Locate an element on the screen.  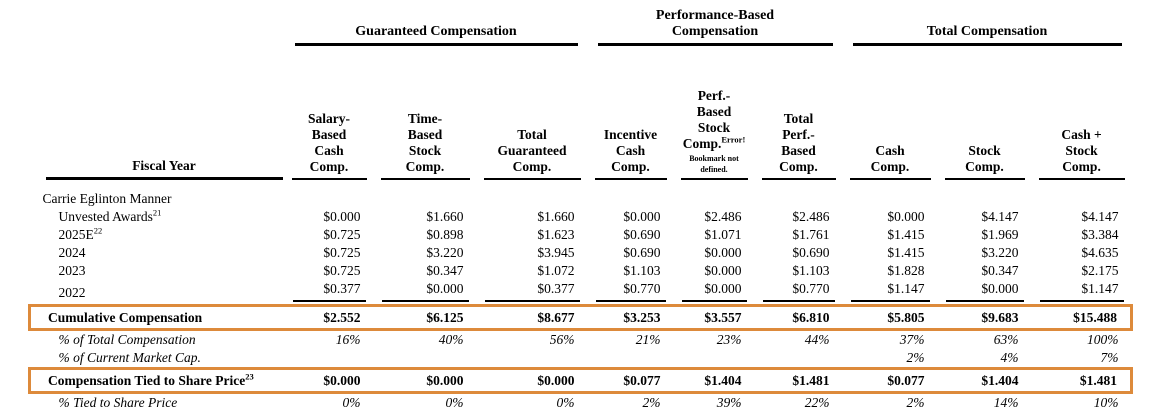
column-header-stock-comp: Stock Comp. is located at coordinates (985, 113).